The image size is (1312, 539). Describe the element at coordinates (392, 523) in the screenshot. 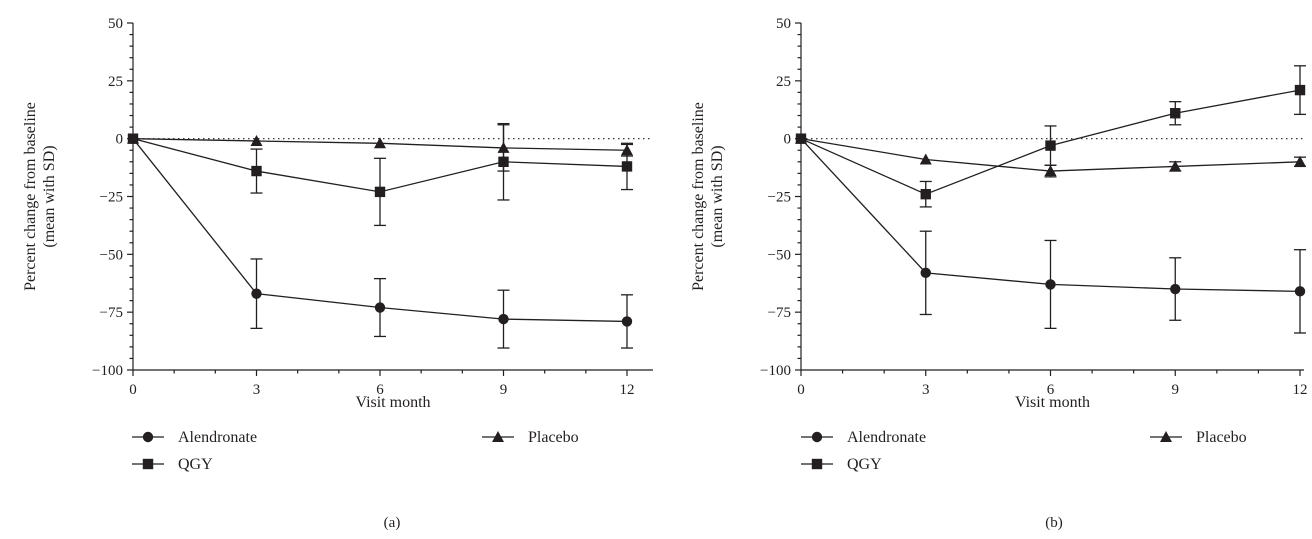

I see `panel-label: (a)` at that location.